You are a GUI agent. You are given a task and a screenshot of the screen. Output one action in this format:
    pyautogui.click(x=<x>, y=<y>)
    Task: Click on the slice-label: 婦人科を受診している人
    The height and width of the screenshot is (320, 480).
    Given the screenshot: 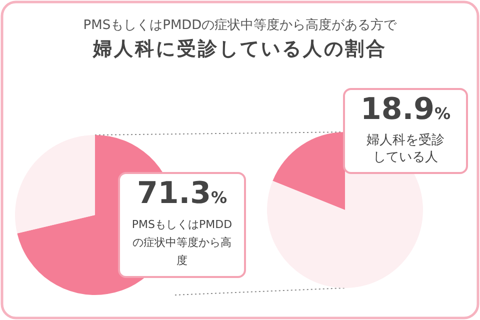 What is the action you would take?
    pyautogui.click(x=406, y=149)
    